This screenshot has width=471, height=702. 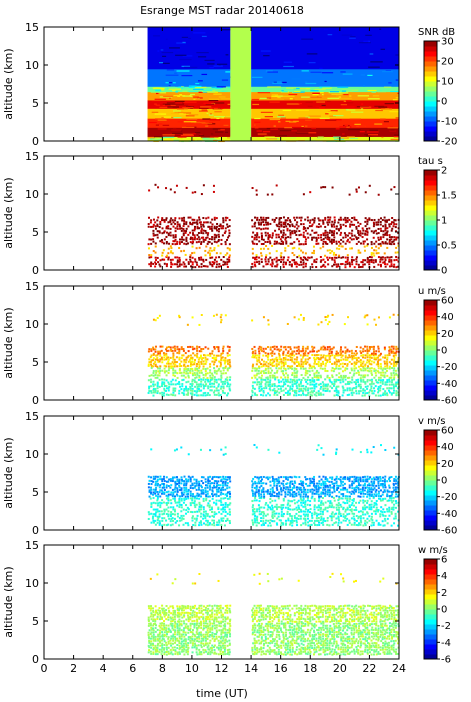 What do you see at coordinates (449, 142) in the screenshot?
I see `colorbar-tick-label: -20` at bounding box center [449, 142].